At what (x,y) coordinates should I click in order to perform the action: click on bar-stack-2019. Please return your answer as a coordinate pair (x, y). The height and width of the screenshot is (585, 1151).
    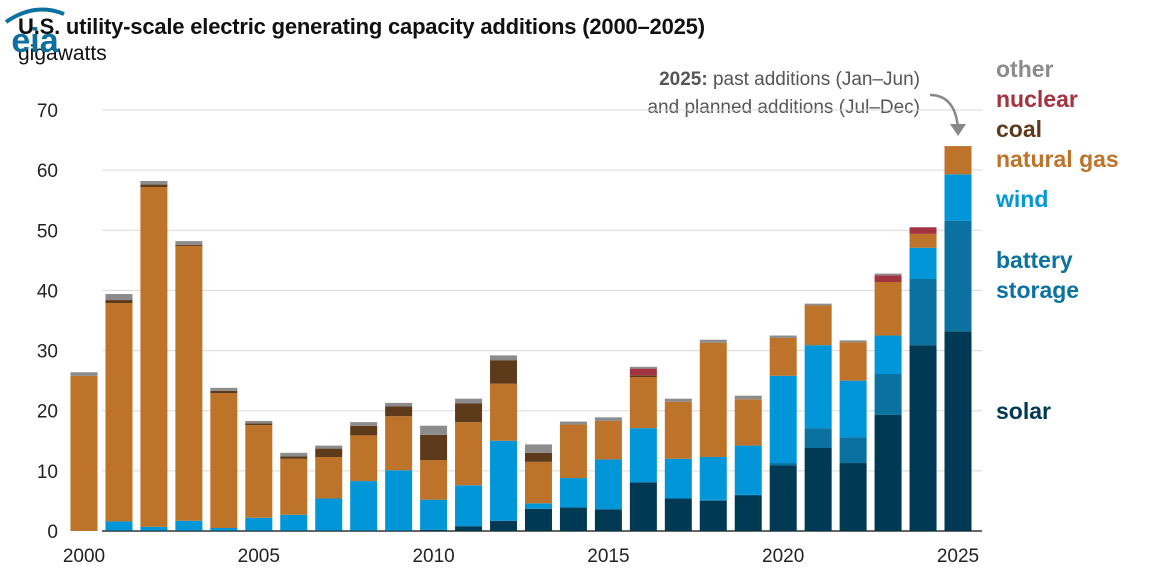
    Looking at the image, I should click on (748, 463).